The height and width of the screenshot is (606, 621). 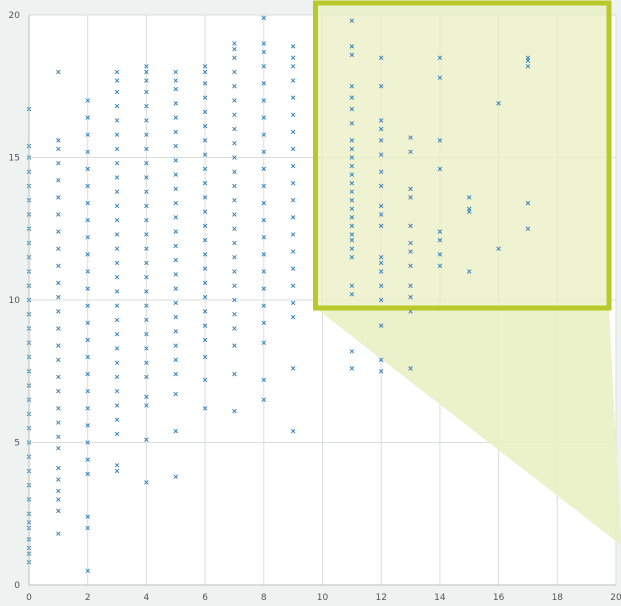 I want to click on x-tick-label: 14, so click(x=440, y=598).